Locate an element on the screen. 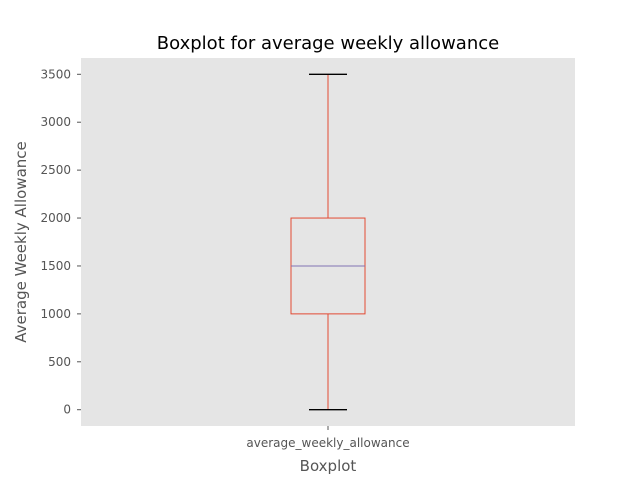  chart-title: Boxplot for average weekly allowance is located at coordinates (328, 43).